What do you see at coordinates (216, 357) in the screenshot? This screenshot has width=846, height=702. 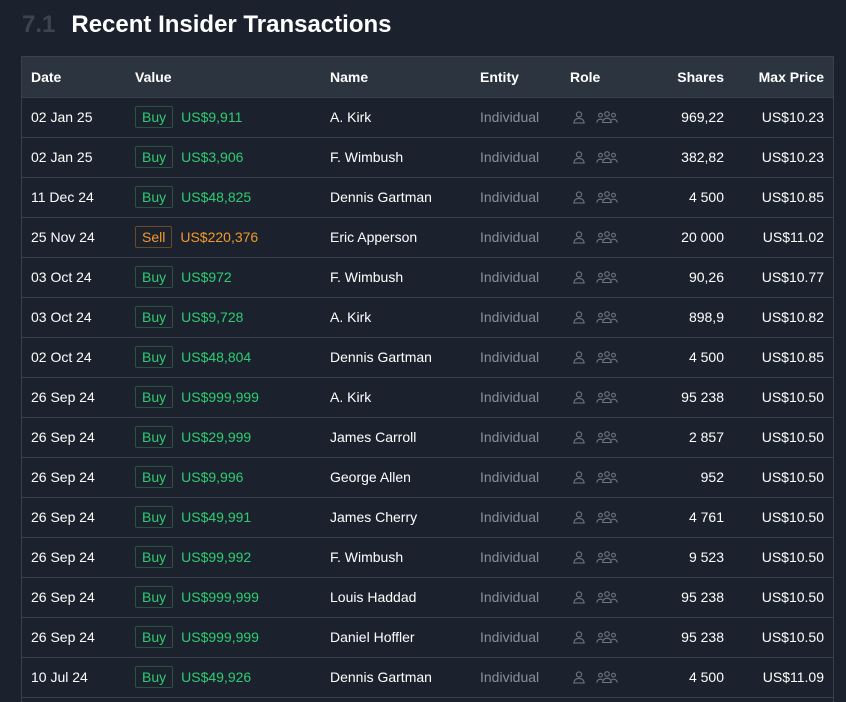 I see `transaction-amount: US$48,804` at bounding box center [216, 357].